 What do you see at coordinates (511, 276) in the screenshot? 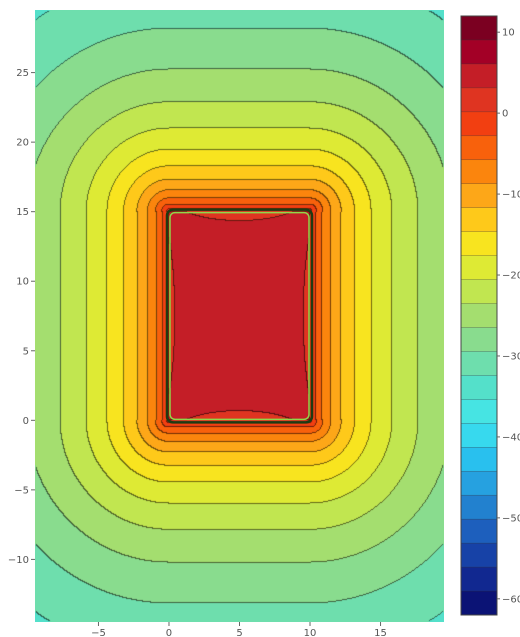
I see `colorbar-tick-label: −20` at bounding box center [511, 276].